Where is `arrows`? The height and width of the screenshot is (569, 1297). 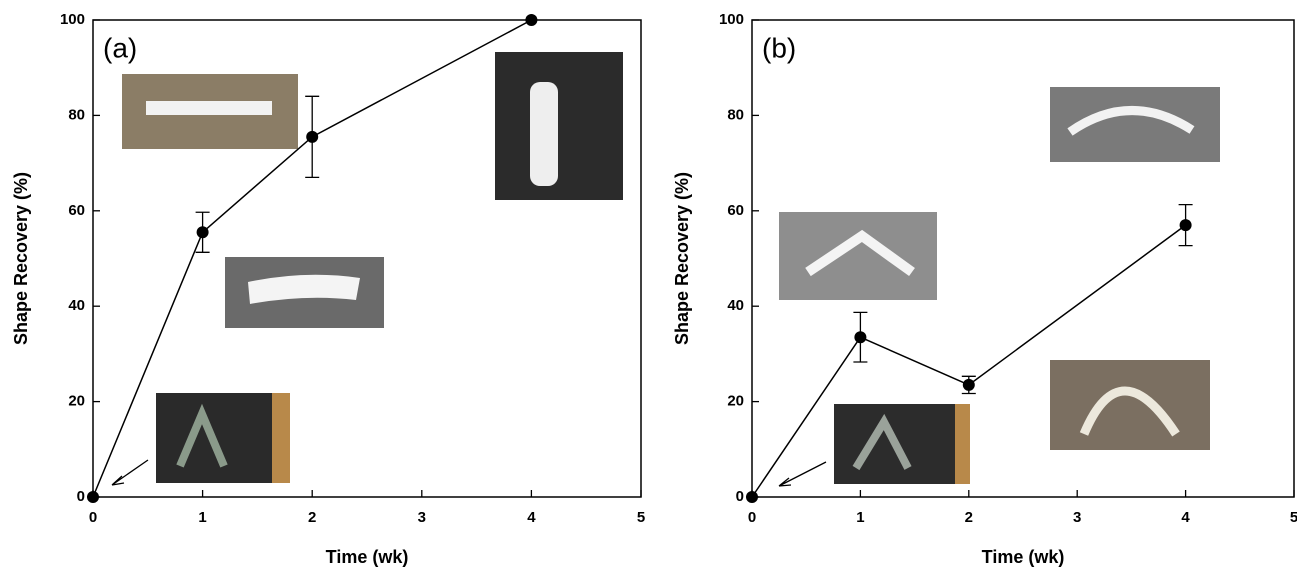 arrows is located at coordinates (469, 473).